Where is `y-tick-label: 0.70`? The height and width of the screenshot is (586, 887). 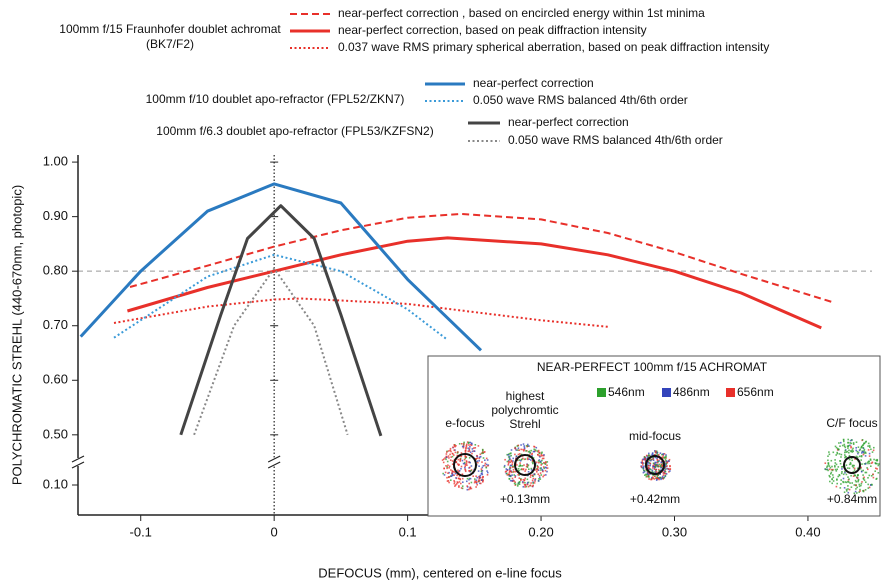
y-tick-label: 0.70 is located at coordinates (55, 324).